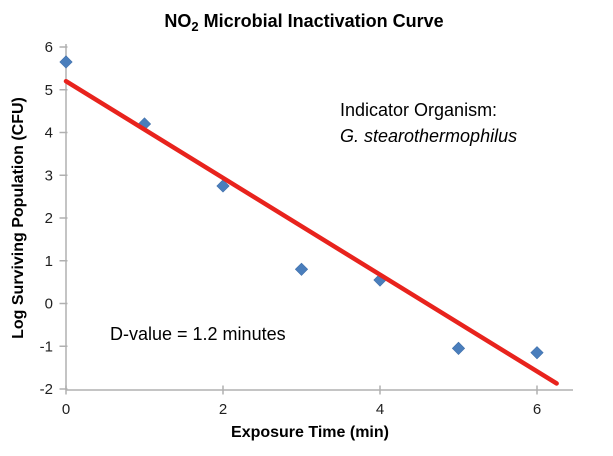 This screenshot has width=613, height=456. Describe the element at coordinates (418, 110) in the screenshot. I see `indicator-organism-label: Indicator Organism:` at that location.